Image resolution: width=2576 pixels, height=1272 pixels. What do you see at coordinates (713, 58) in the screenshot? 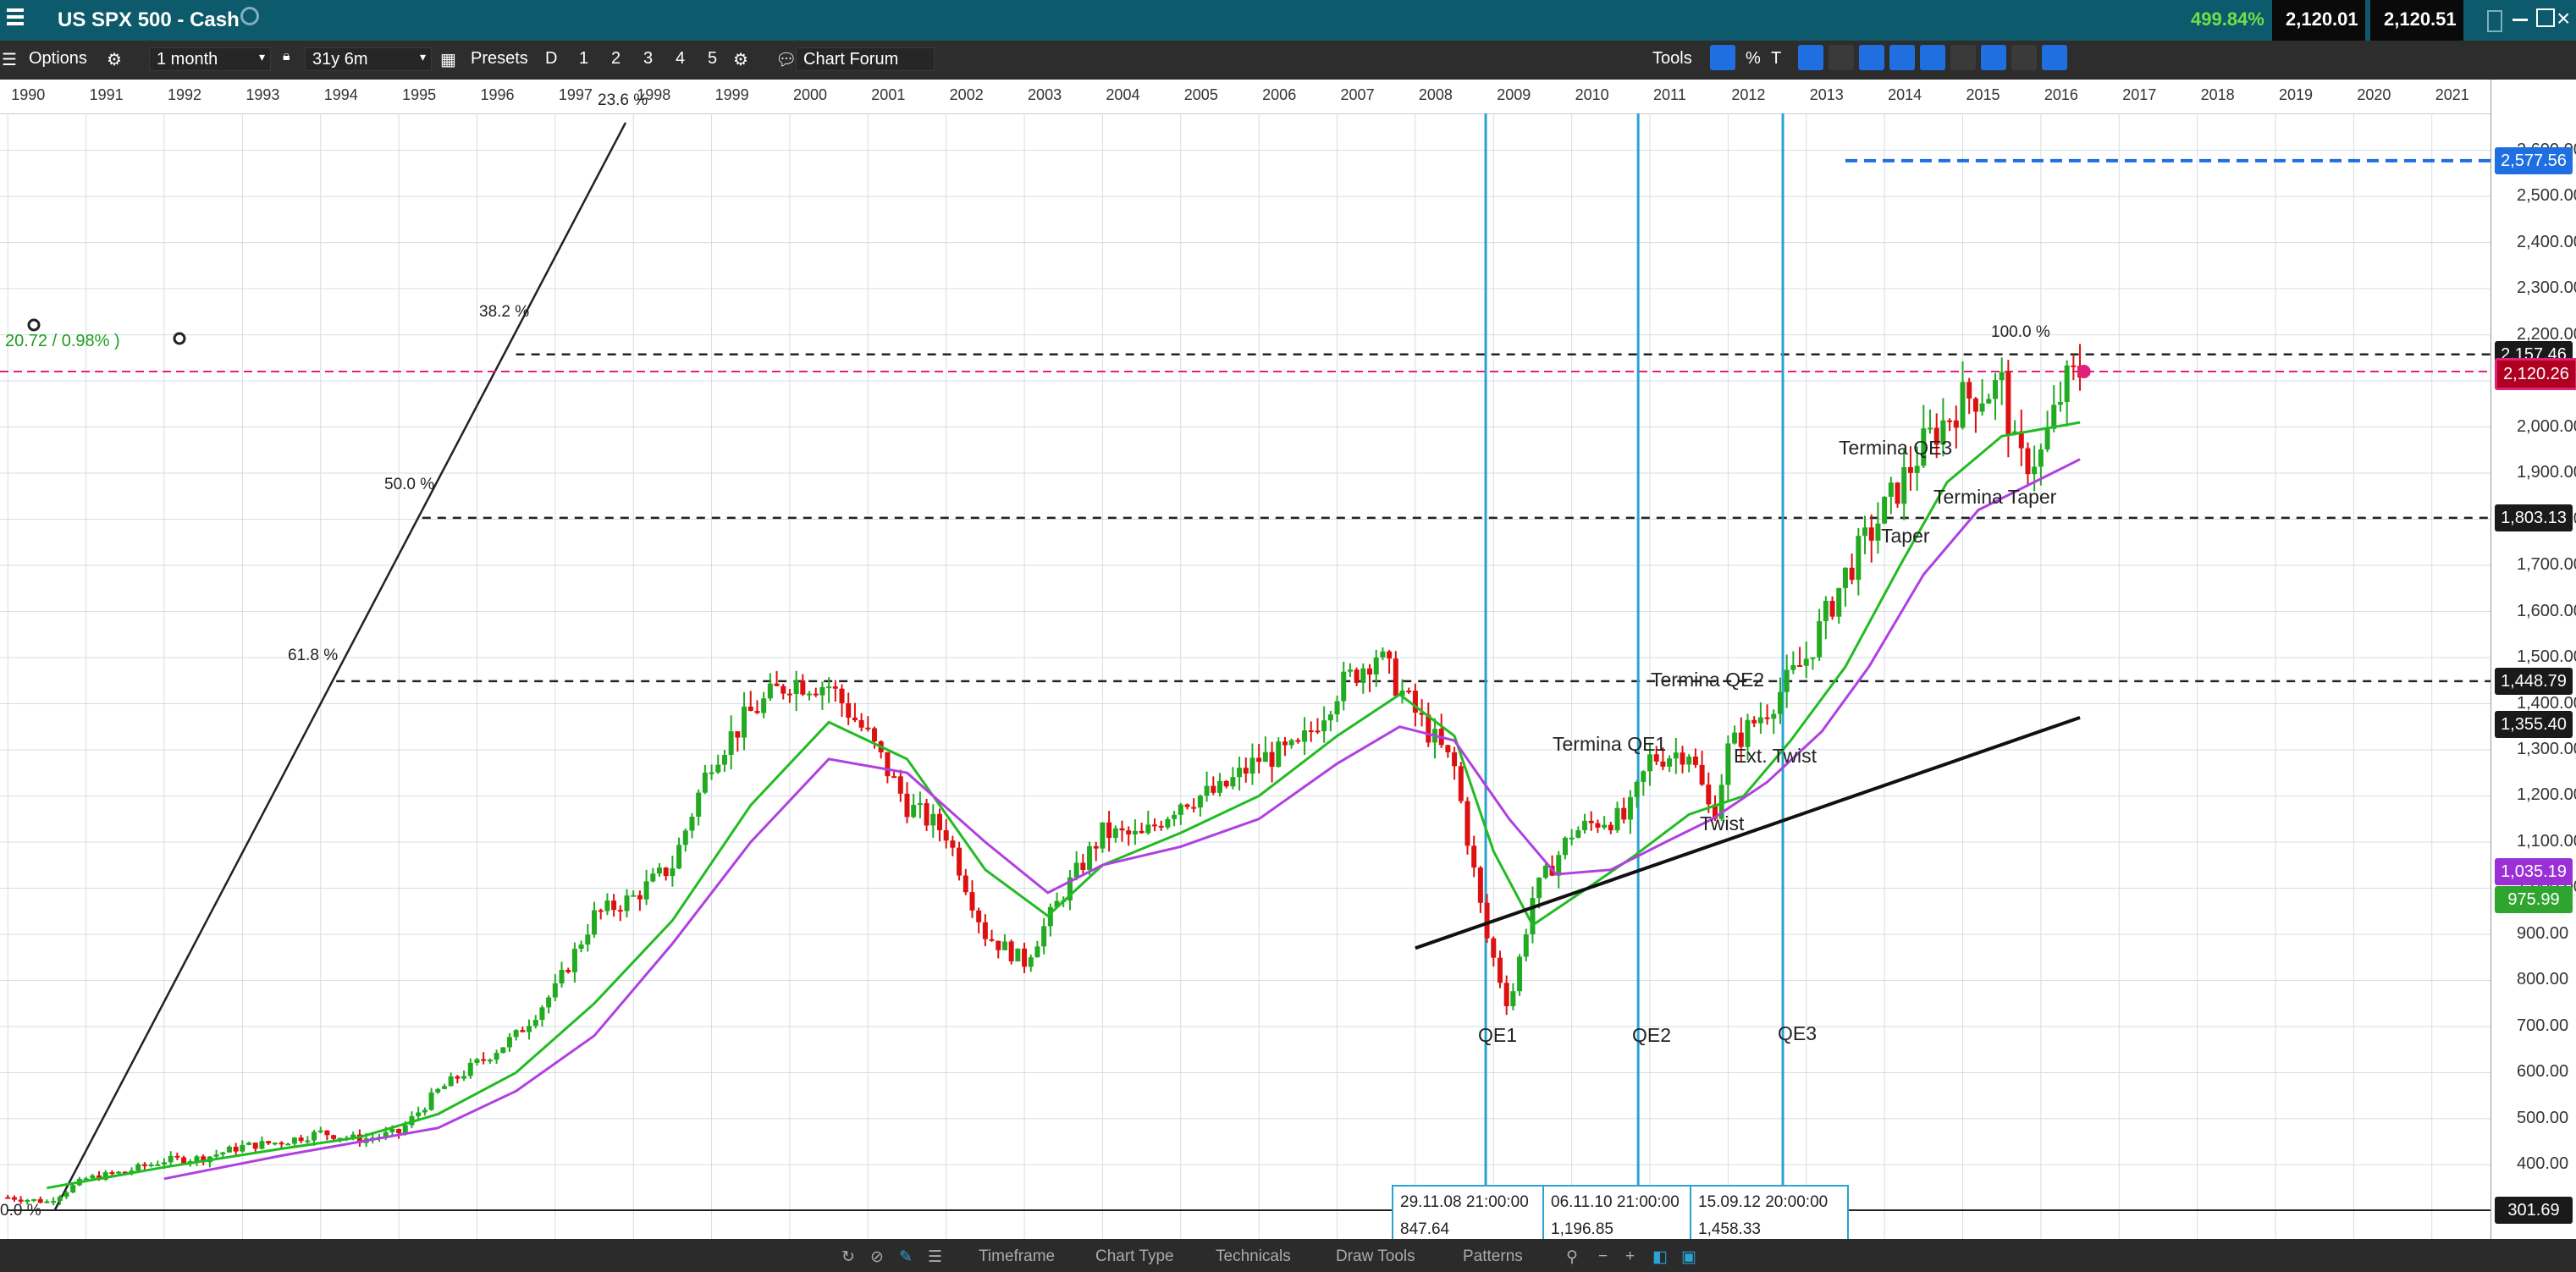
I see `preset-5: 5` at bounding box center [713, 58].